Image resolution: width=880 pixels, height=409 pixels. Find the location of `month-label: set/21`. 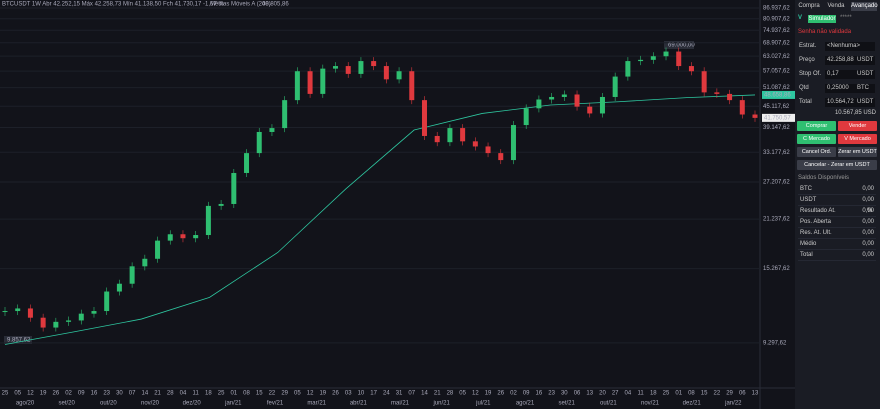

month-label: set/21 is located at coordinates (566, 404).